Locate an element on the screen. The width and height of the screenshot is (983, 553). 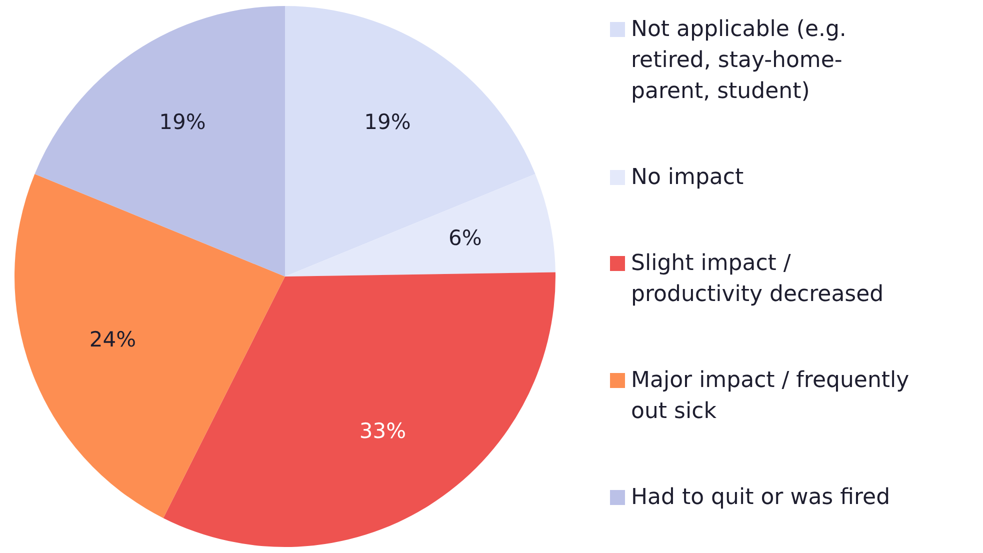
legend-label: No impact is located at coordinates (687, 178).